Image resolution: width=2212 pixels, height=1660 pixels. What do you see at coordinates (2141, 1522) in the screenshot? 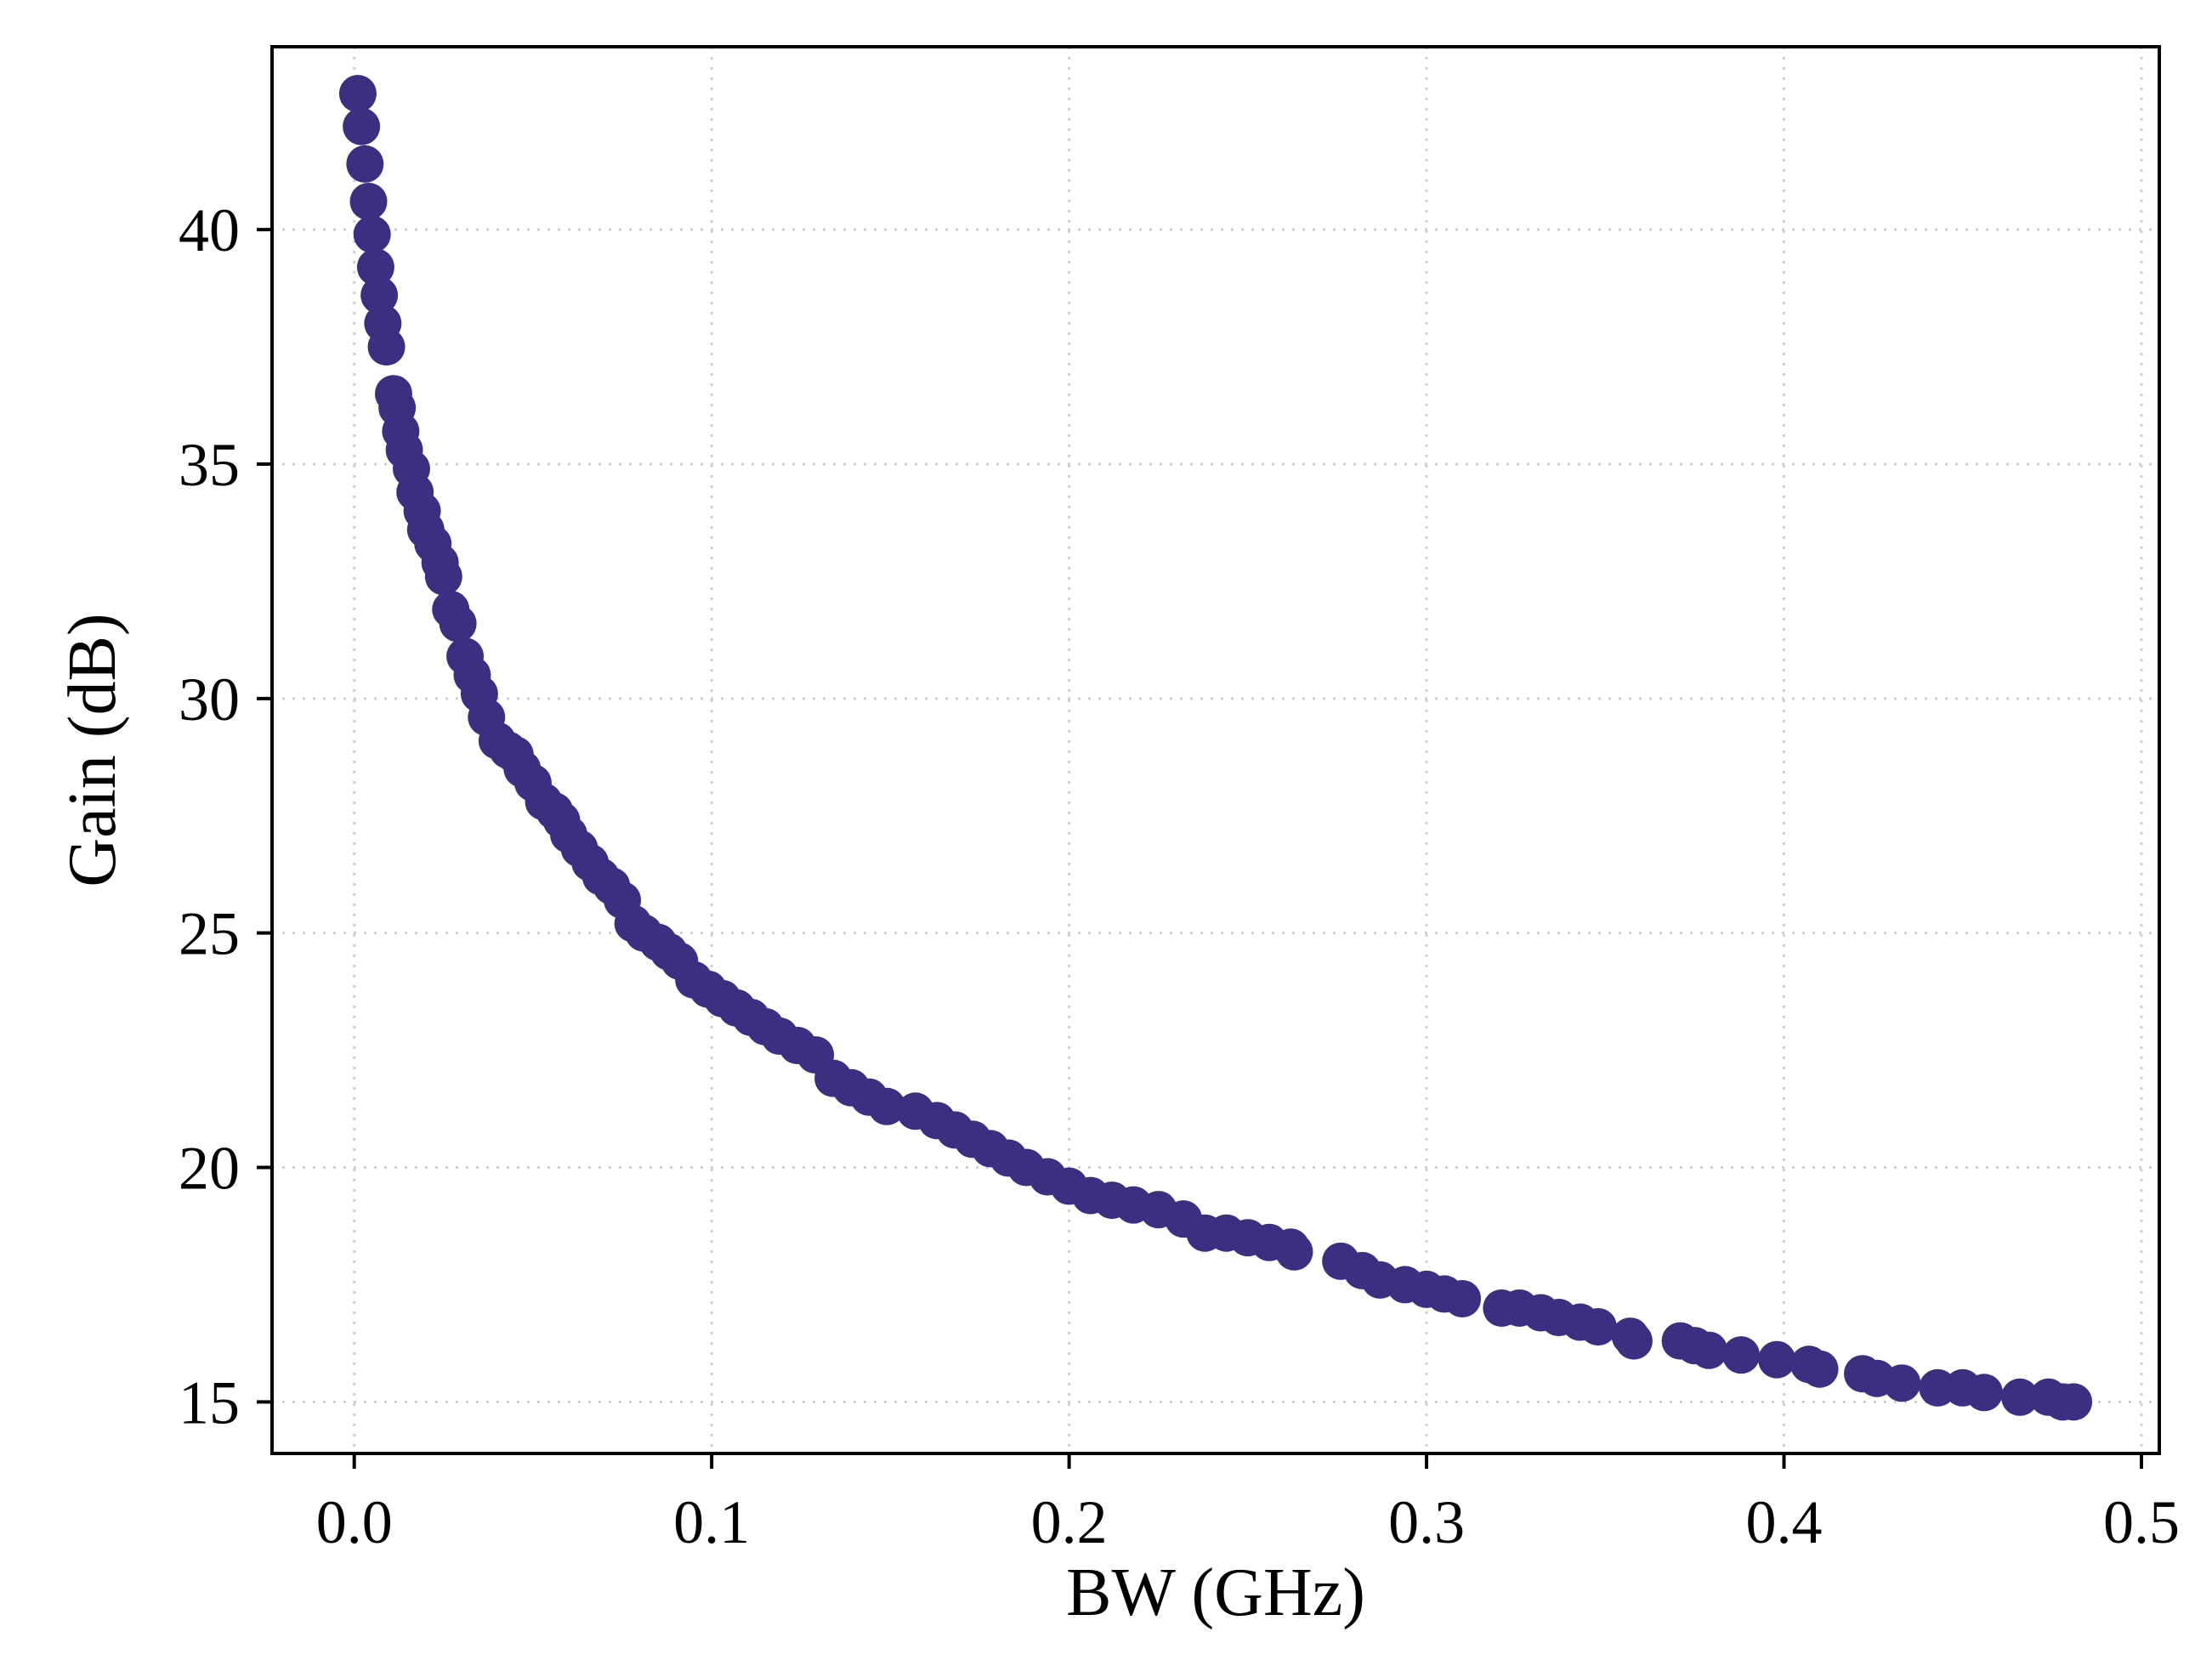
I see `x-tick-label: 0.5` at bounding box center [2141, 1522].